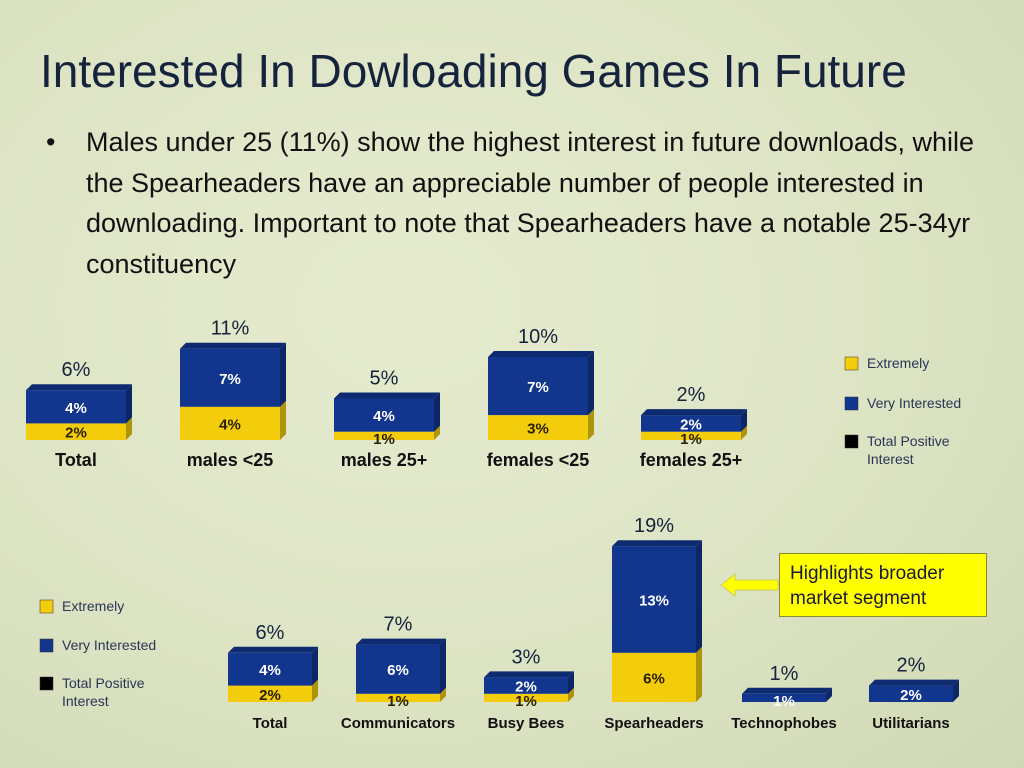  I want to click on category-label: Communicators, so click(398, 723).